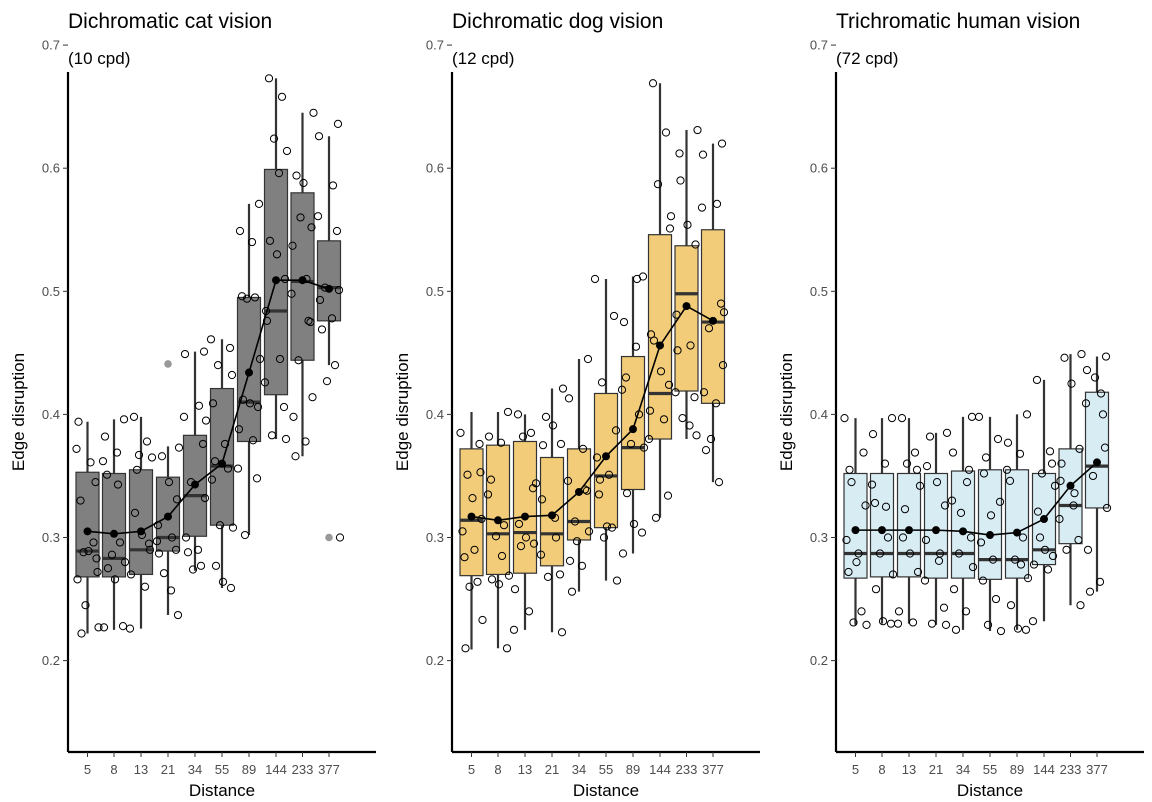  I want to click on outlier-point, so click(329, 537).